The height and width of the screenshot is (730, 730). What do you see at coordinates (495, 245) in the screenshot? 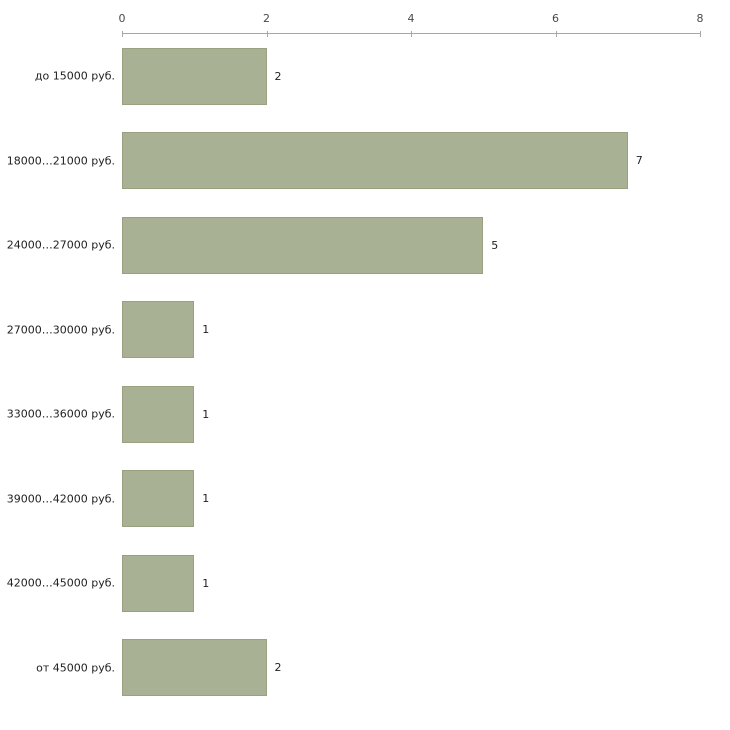
I see `value-label: 5` at bounding box center [495, 245].